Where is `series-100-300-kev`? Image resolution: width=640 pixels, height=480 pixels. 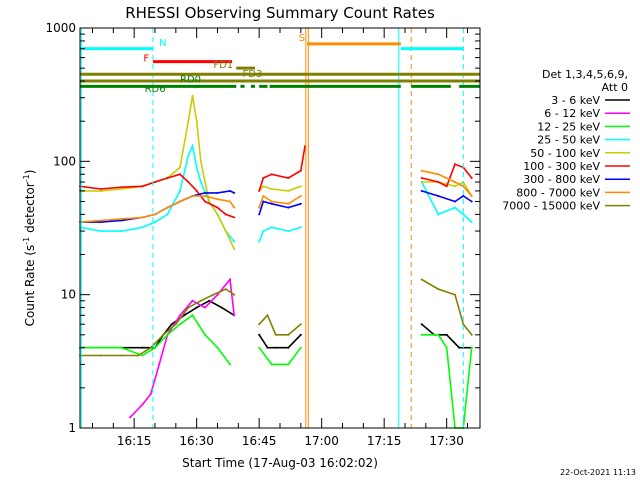
series-100-300-kev is located at coordinates (276, 182).